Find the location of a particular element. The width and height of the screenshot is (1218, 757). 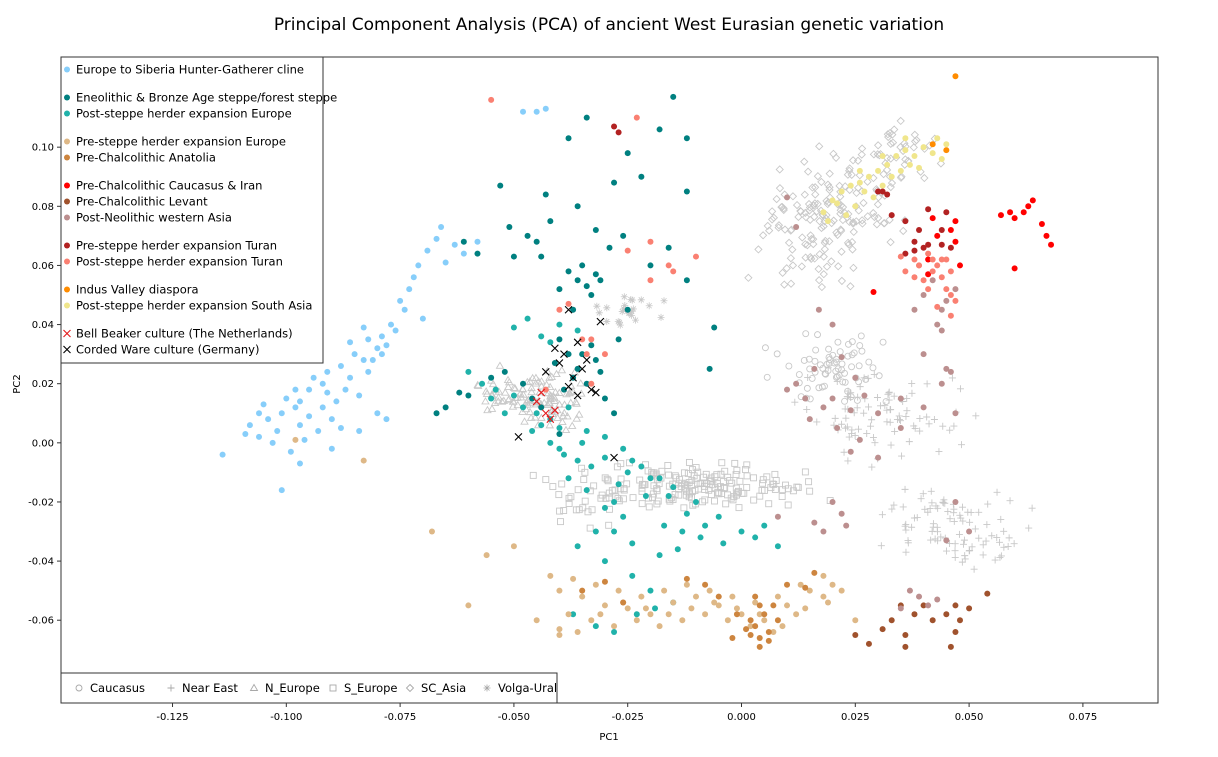

bell-beaker-culture-the-netherlands-point is located at coordinates (550, 419).